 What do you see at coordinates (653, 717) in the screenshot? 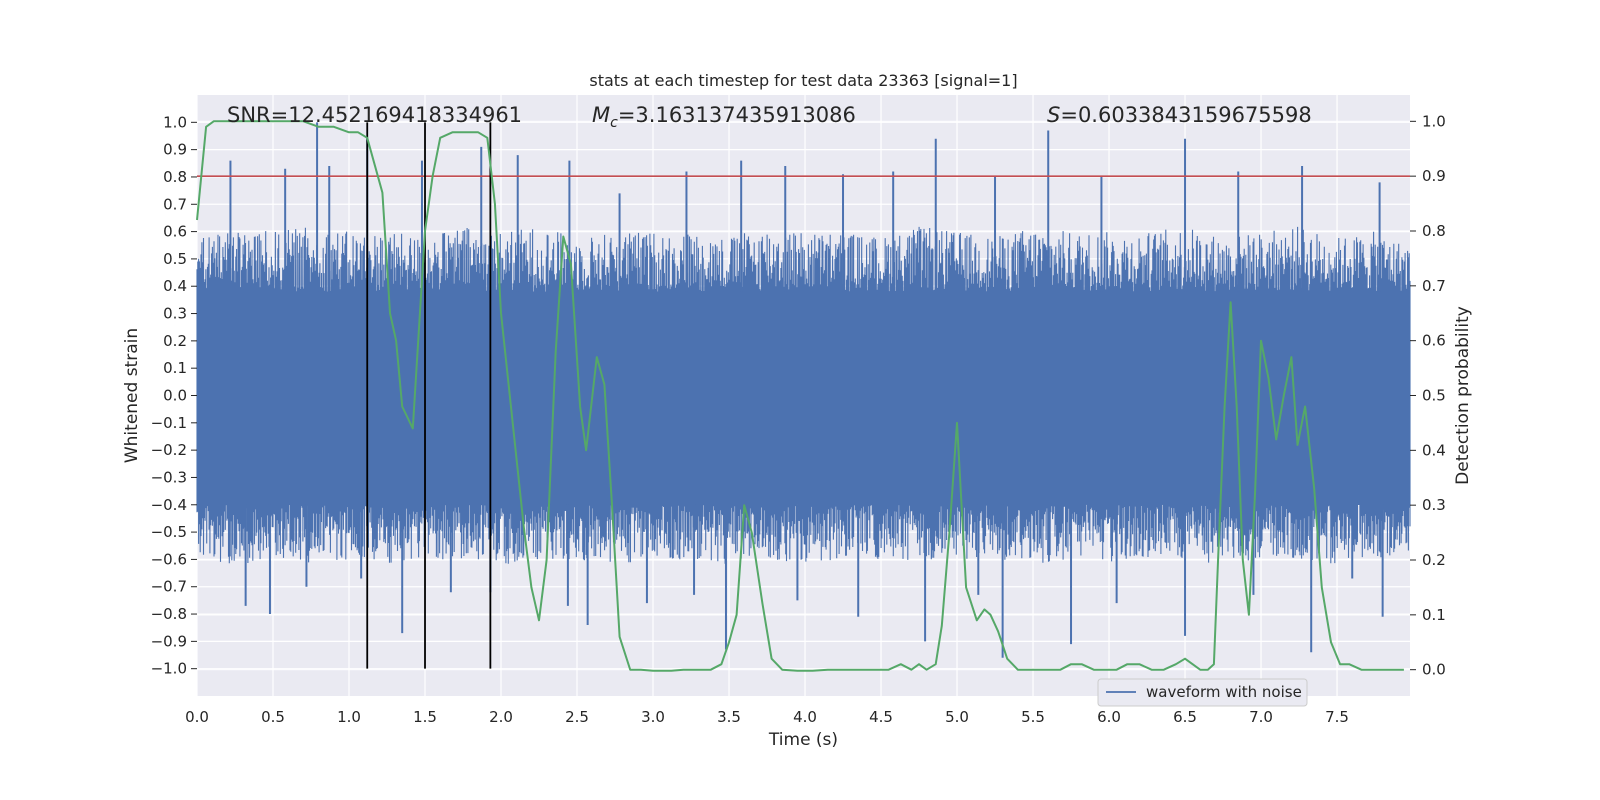
I see `x-tick-label: 3.0` at bounding box center [653, 717].